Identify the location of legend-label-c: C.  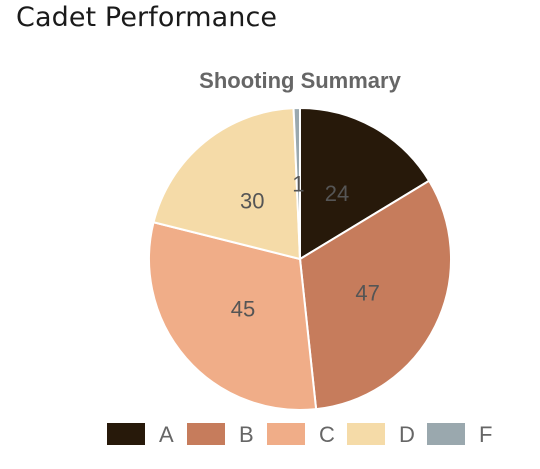
(327, 434).